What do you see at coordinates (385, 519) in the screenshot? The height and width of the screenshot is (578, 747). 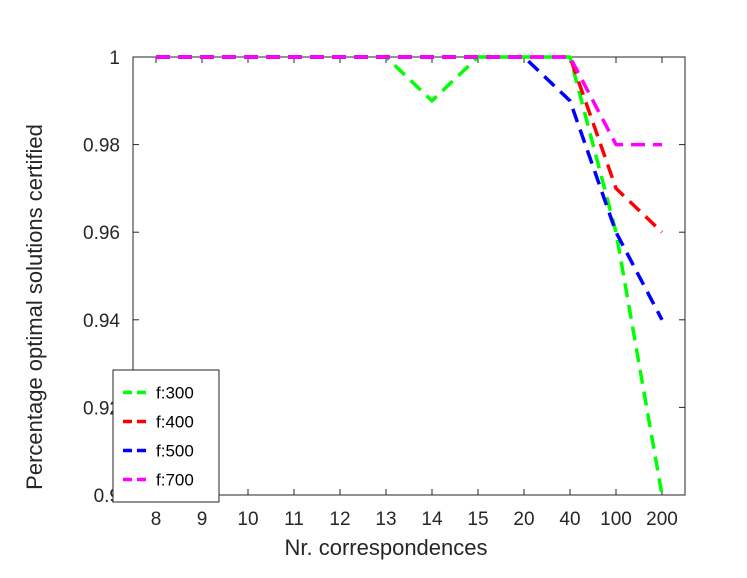 I see `x-tick-label: 13` at bounding box center [385, 519].